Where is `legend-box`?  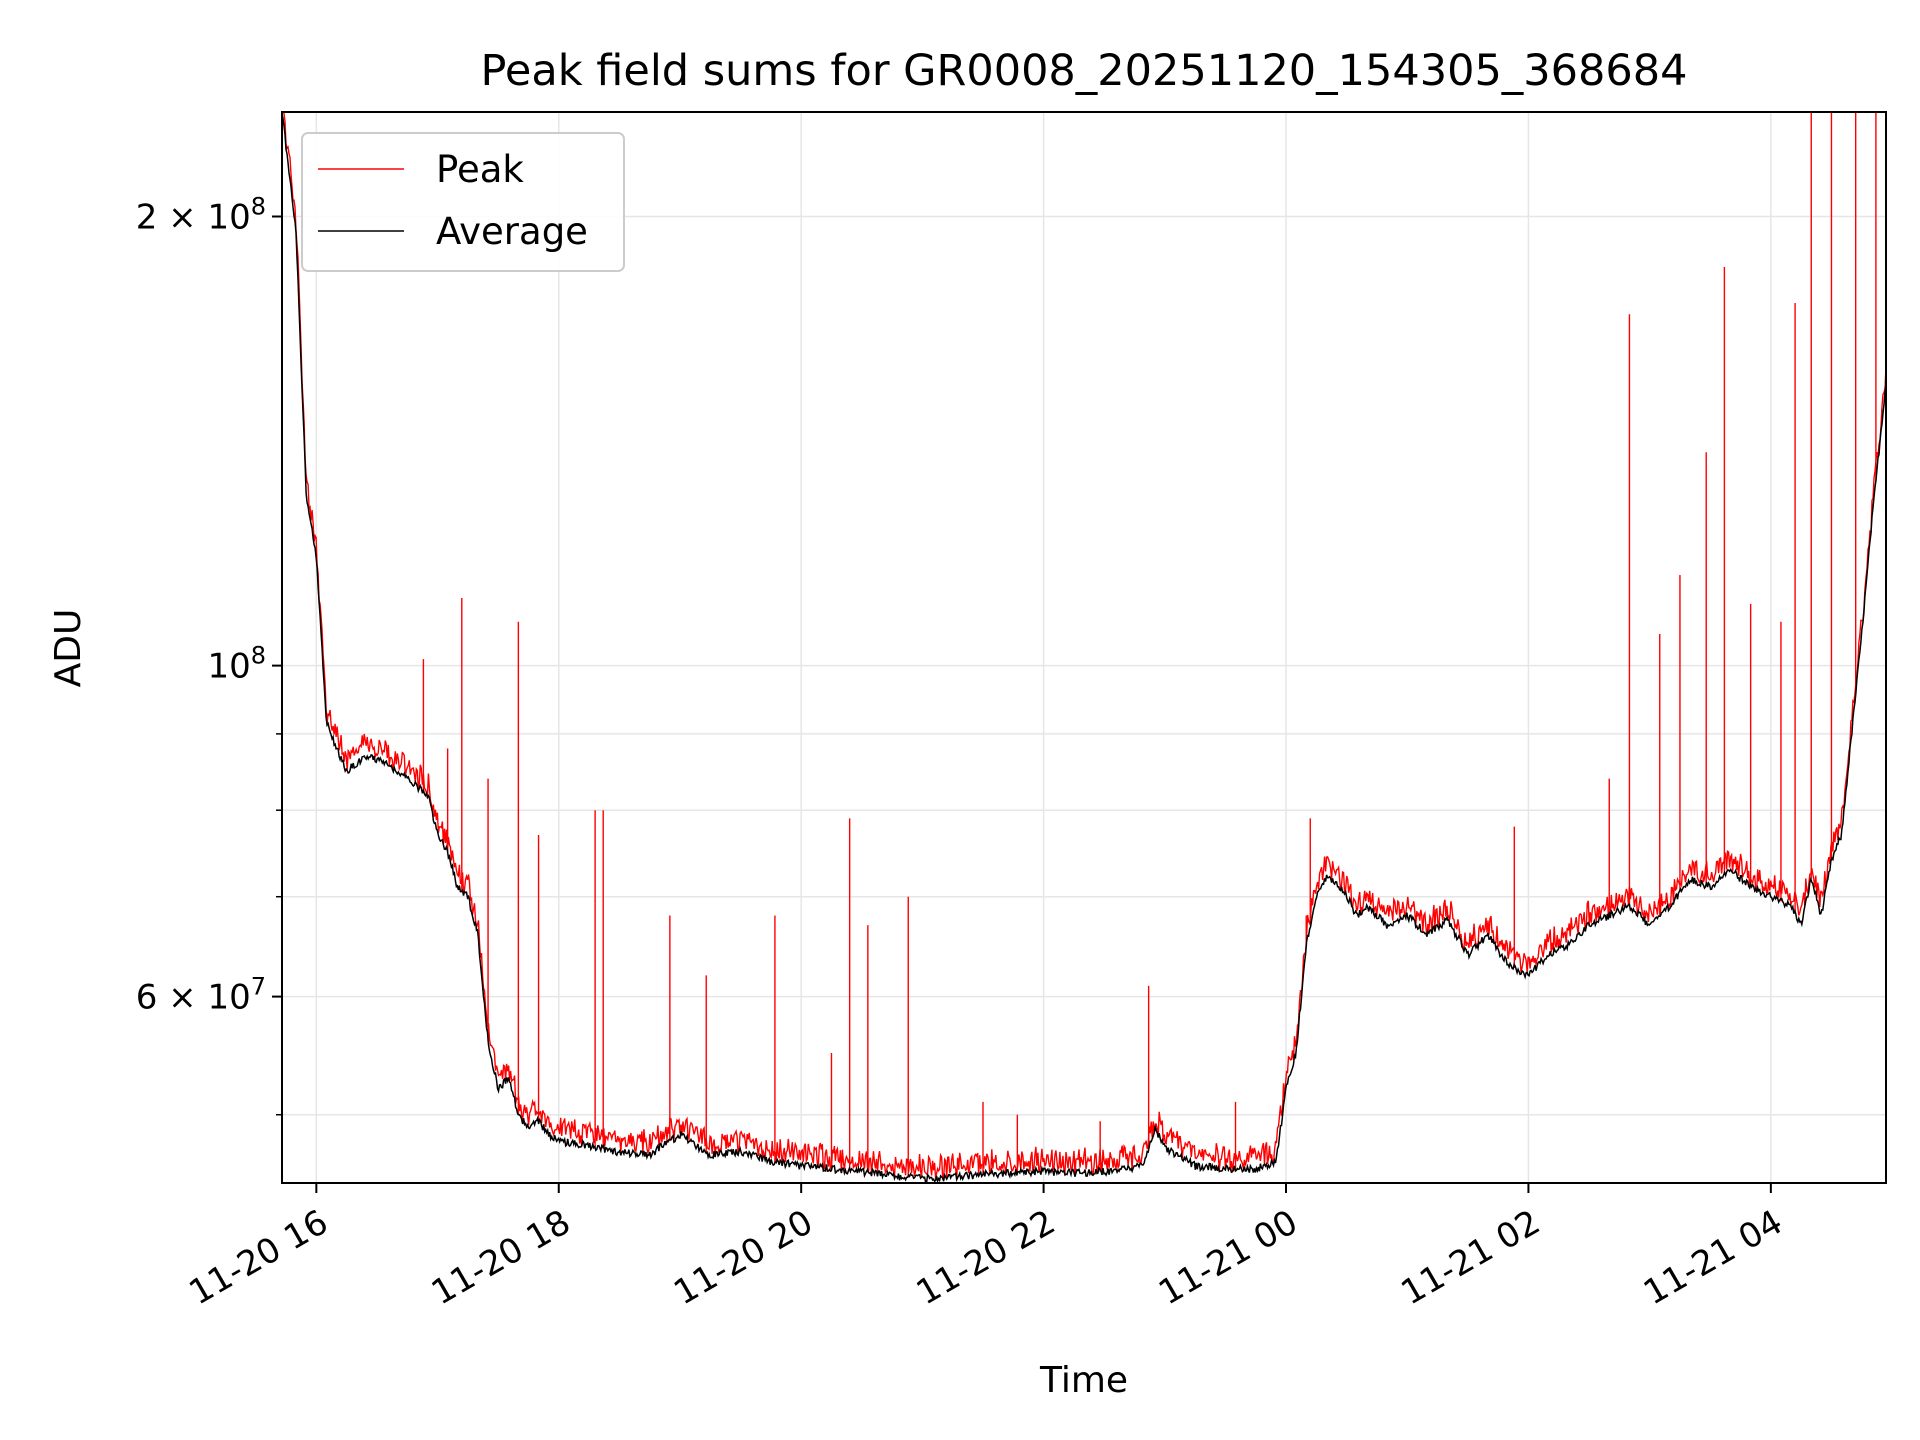
legend-box is located at coordinates (463, 202).